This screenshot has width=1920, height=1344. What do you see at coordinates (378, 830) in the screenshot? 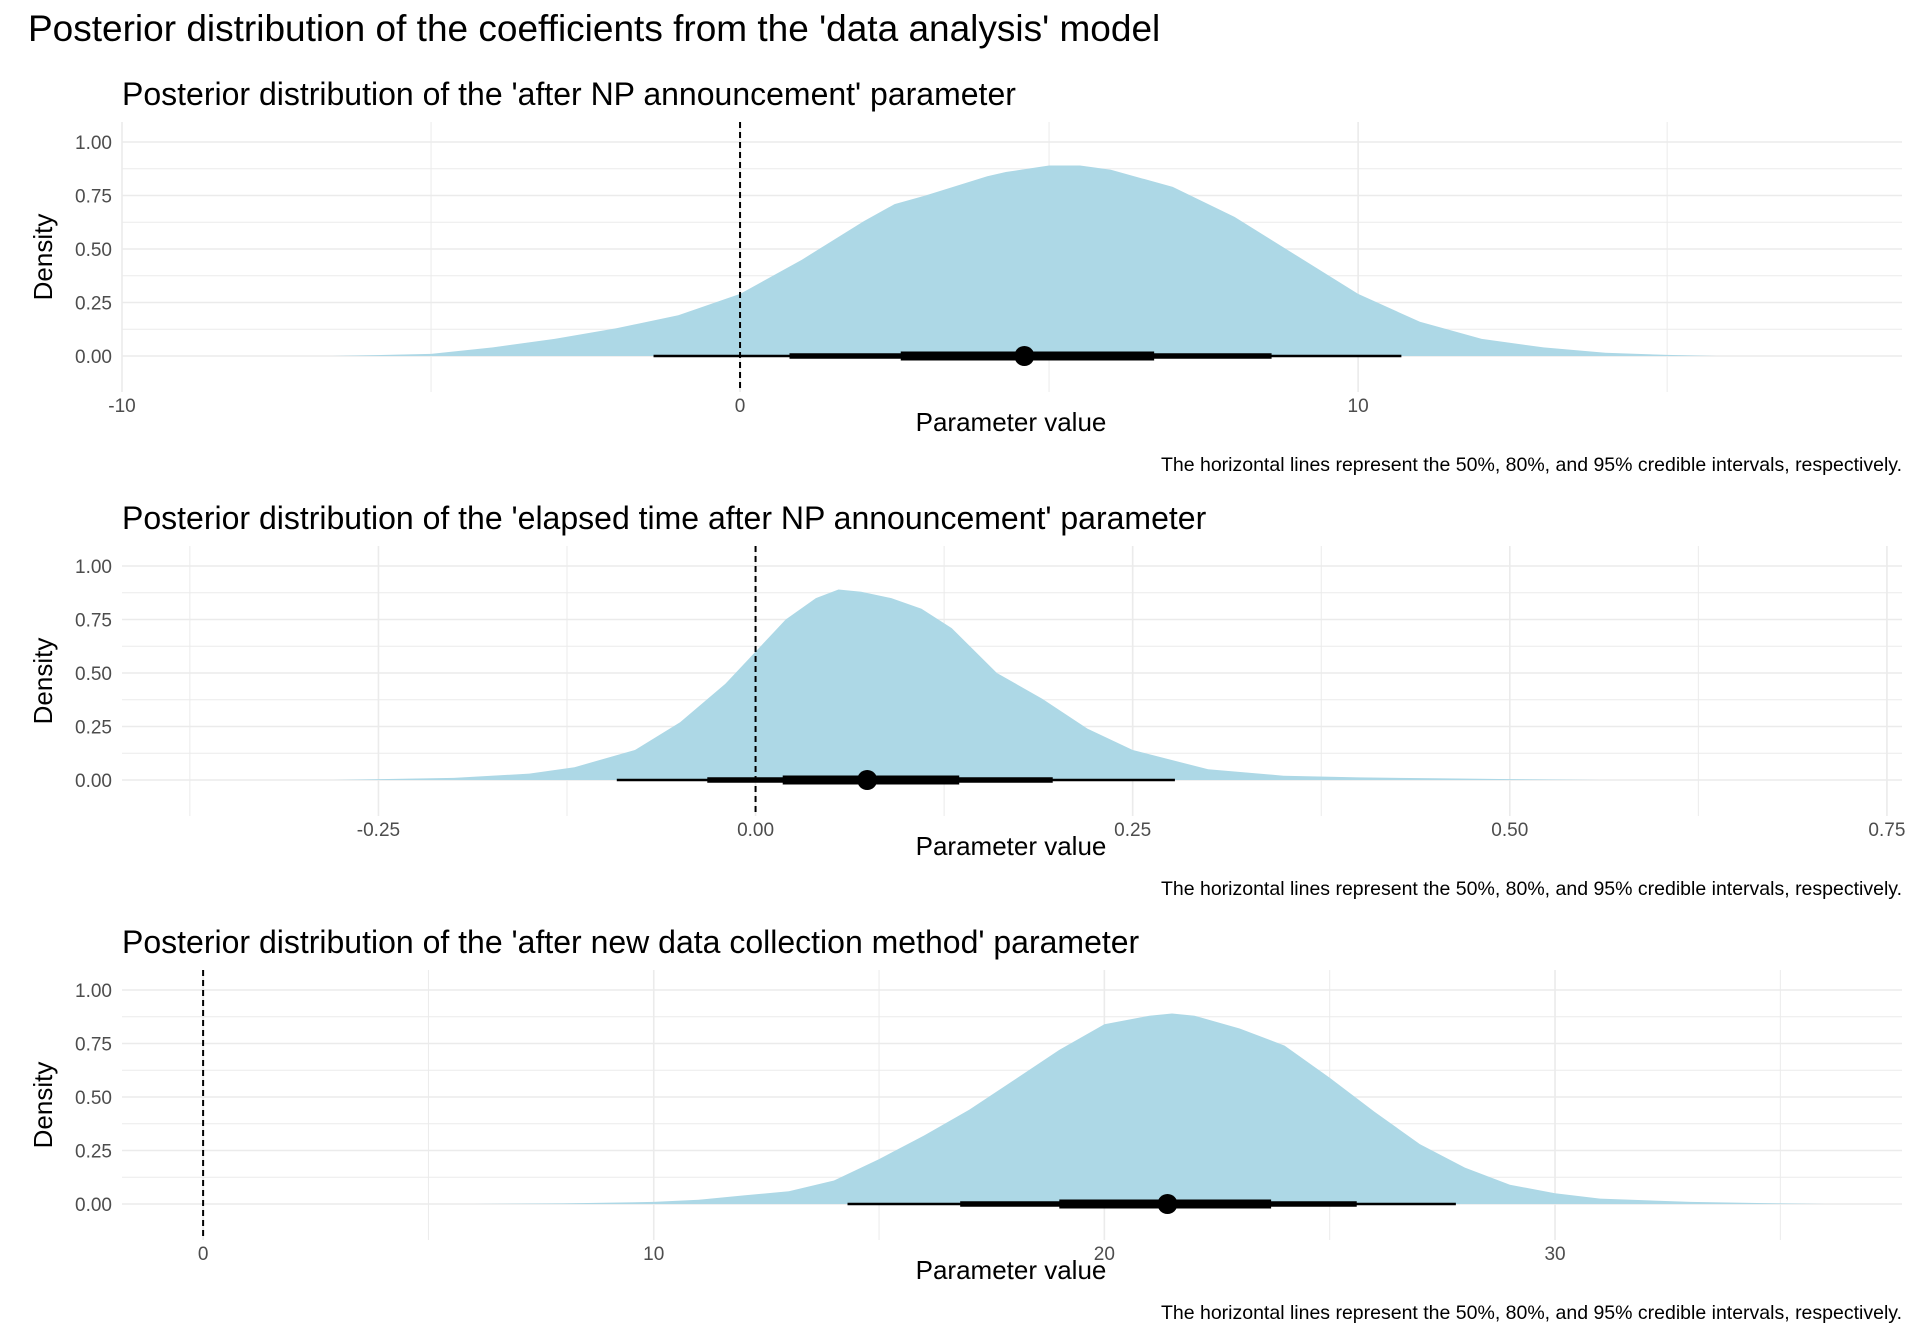
I see `x-tick-label: -0.25` at bounding box center [378, 830].